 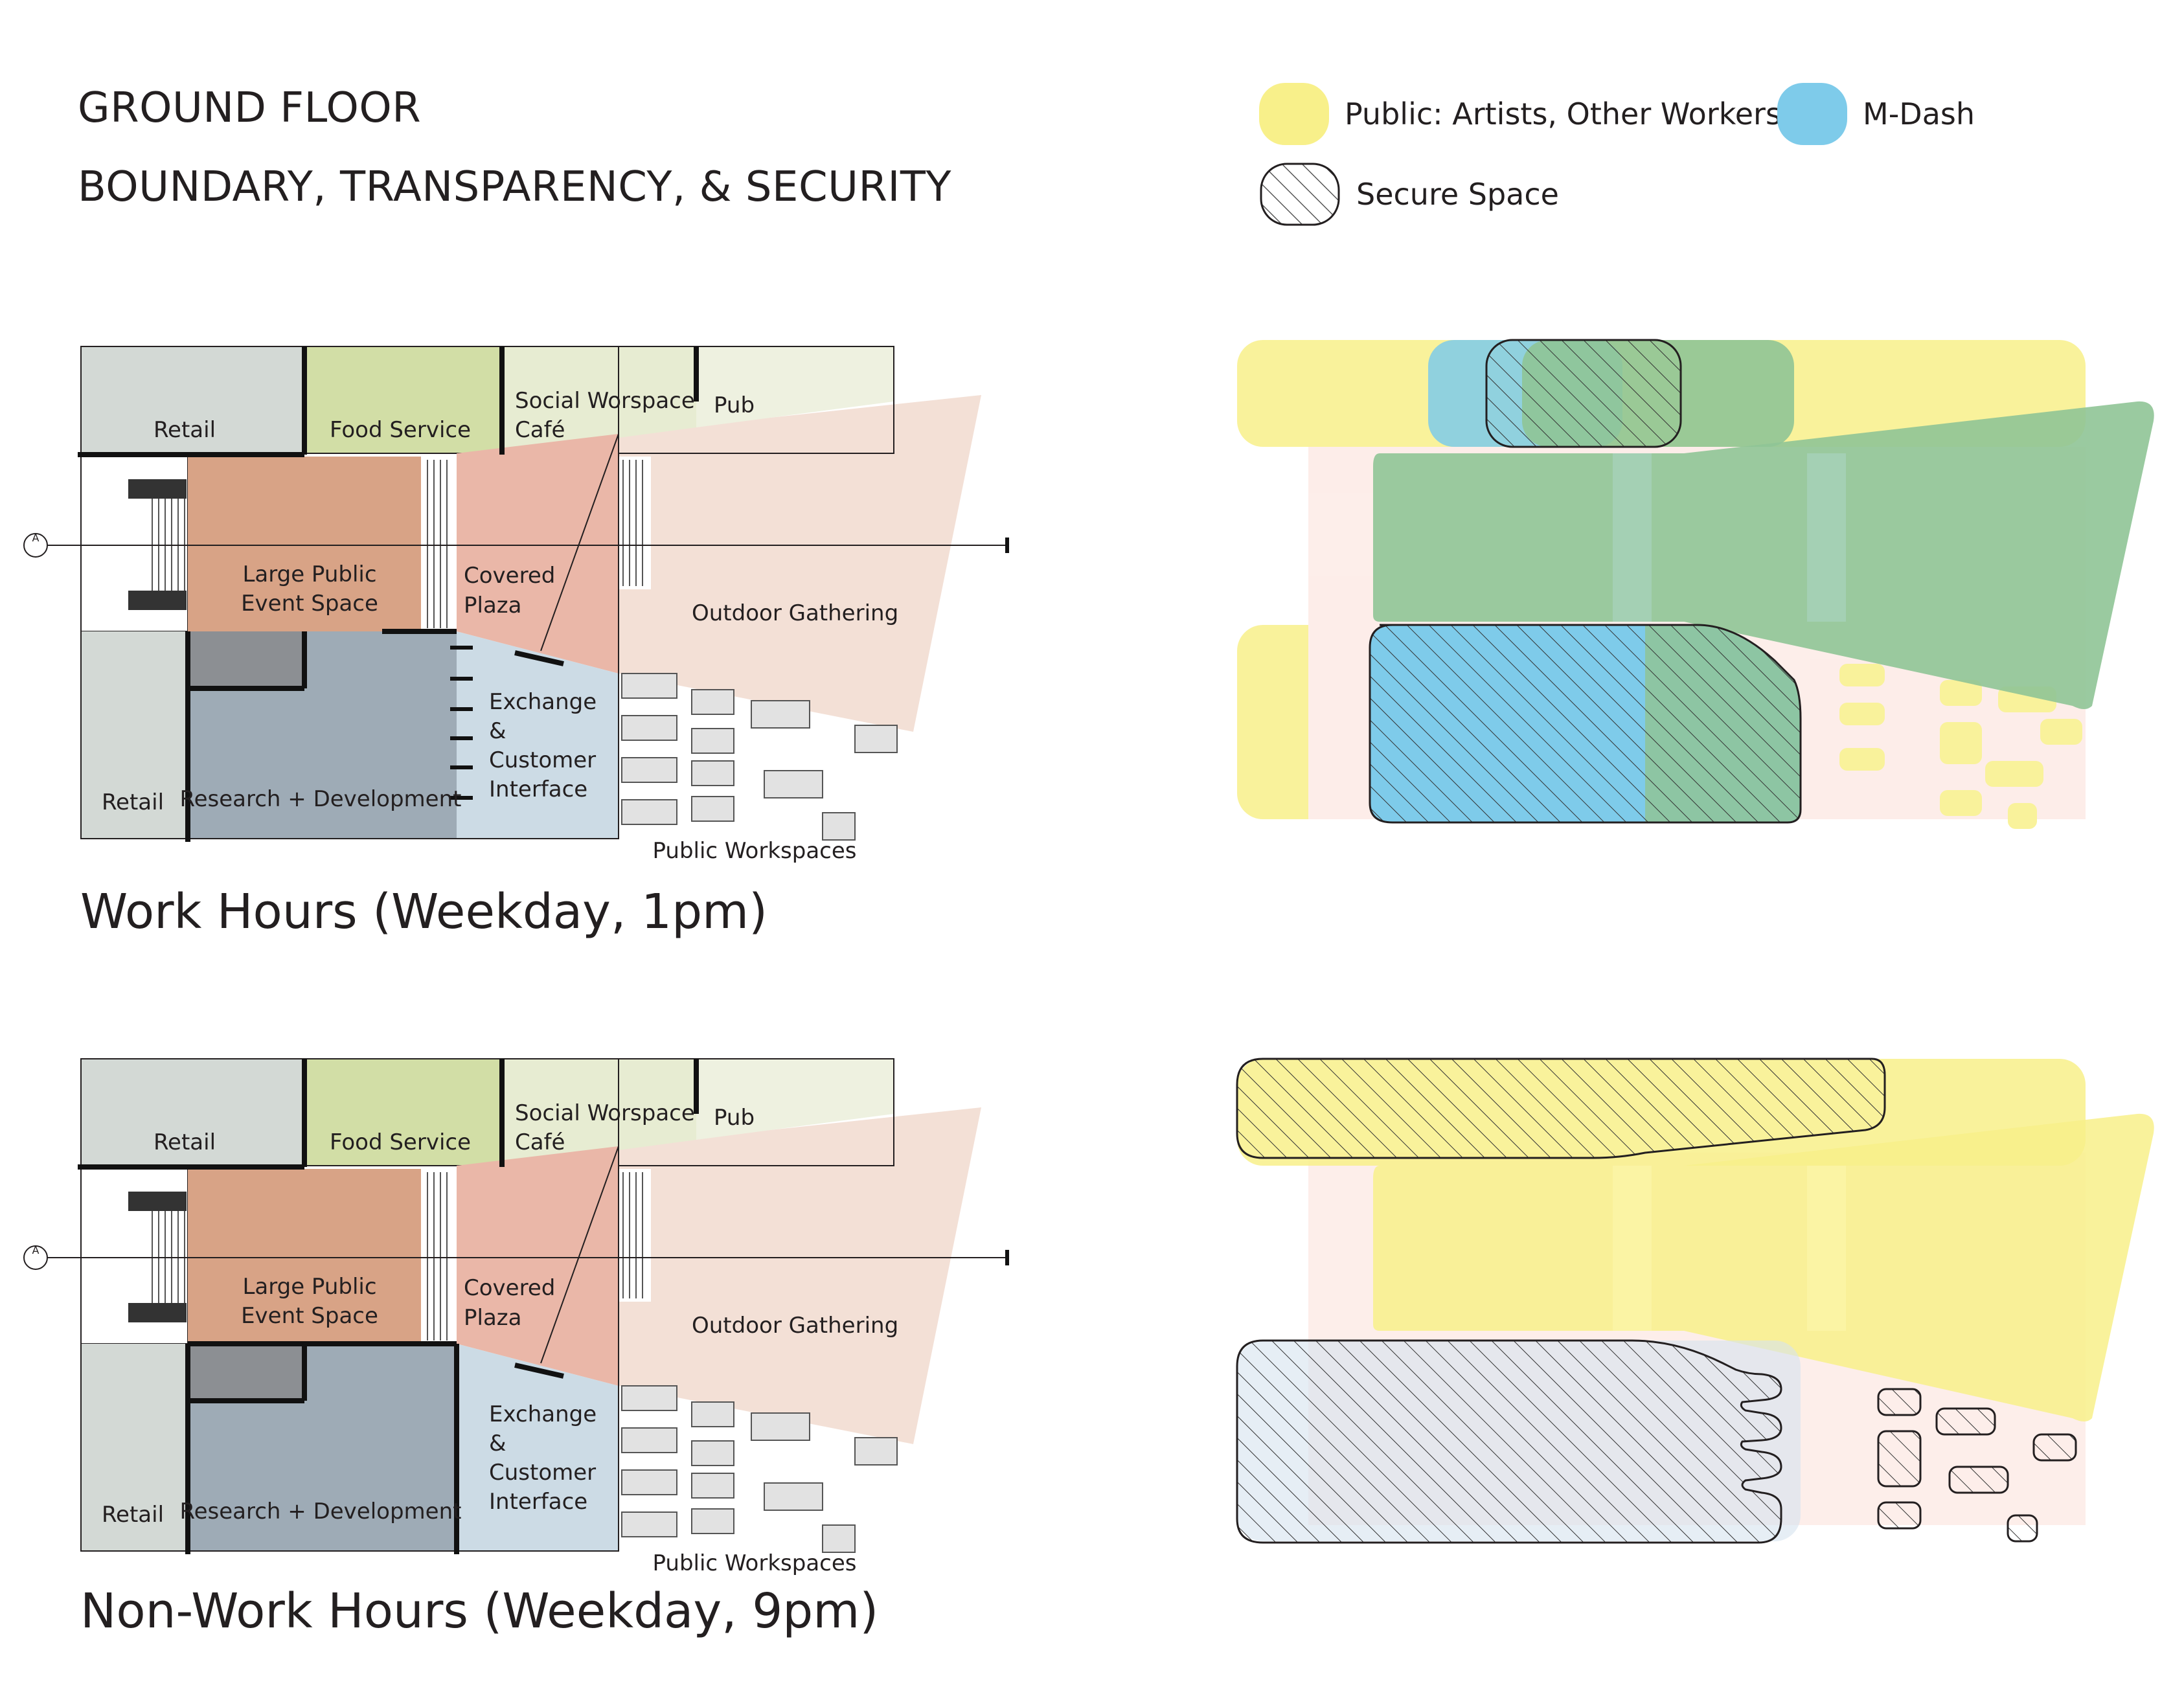 I want to click on legend-item-mdash: M-Dash, so click(x=1876, y=114).